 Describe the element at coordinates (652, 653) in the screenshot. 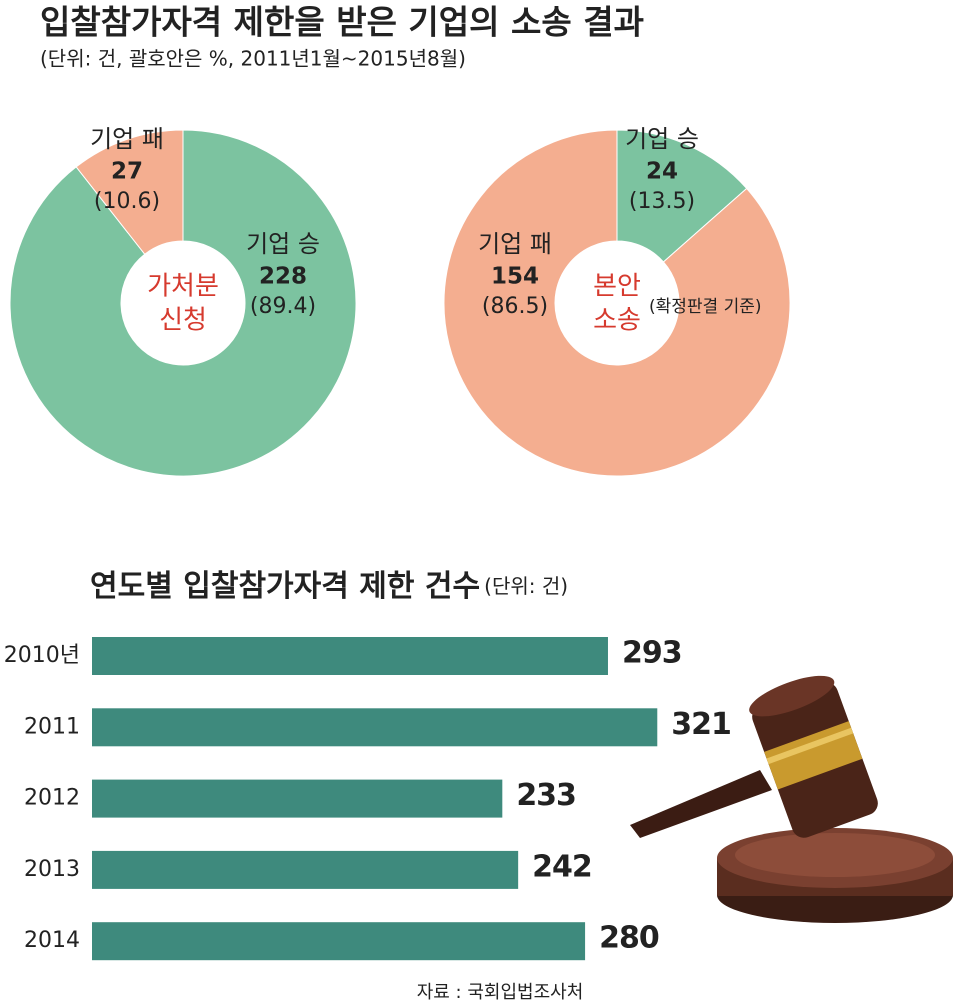

I see `bar-value-label: 293` at that location.